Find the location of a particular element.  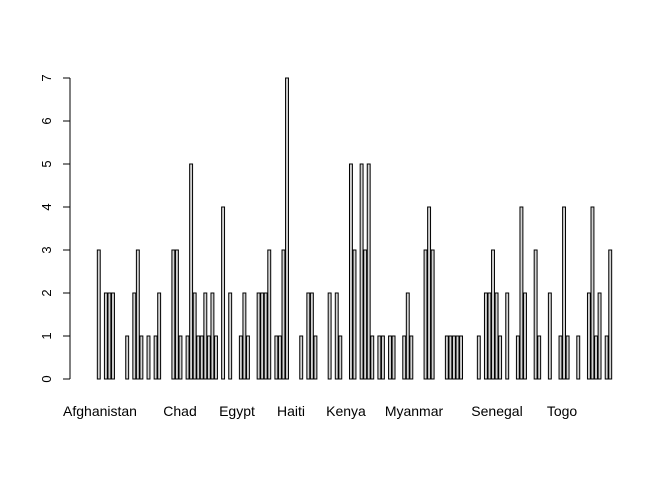

y-tick-label: 5 is located at coordinates (46, 163).